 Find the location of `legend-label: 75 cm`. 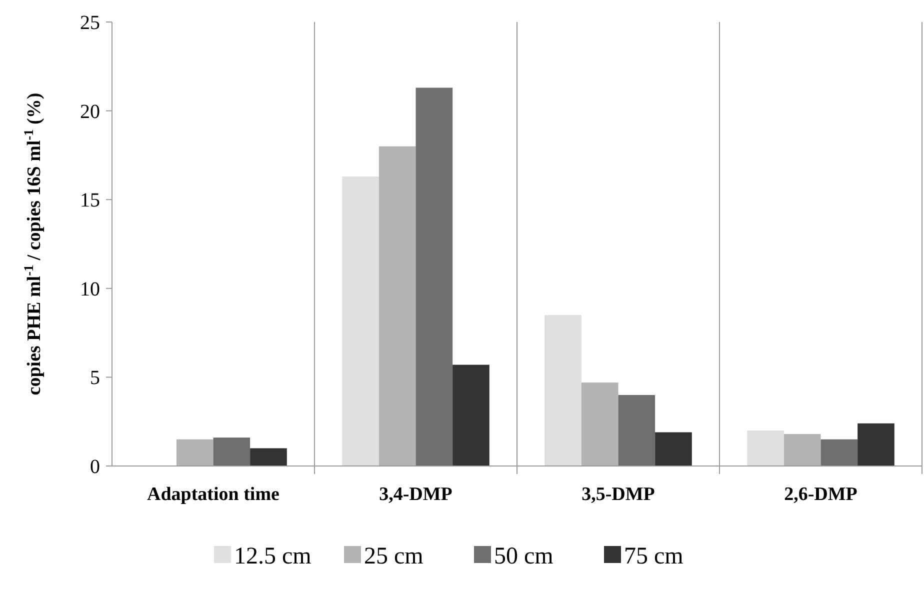

legend-label: 75 cm is located at coordinates (654, 556).